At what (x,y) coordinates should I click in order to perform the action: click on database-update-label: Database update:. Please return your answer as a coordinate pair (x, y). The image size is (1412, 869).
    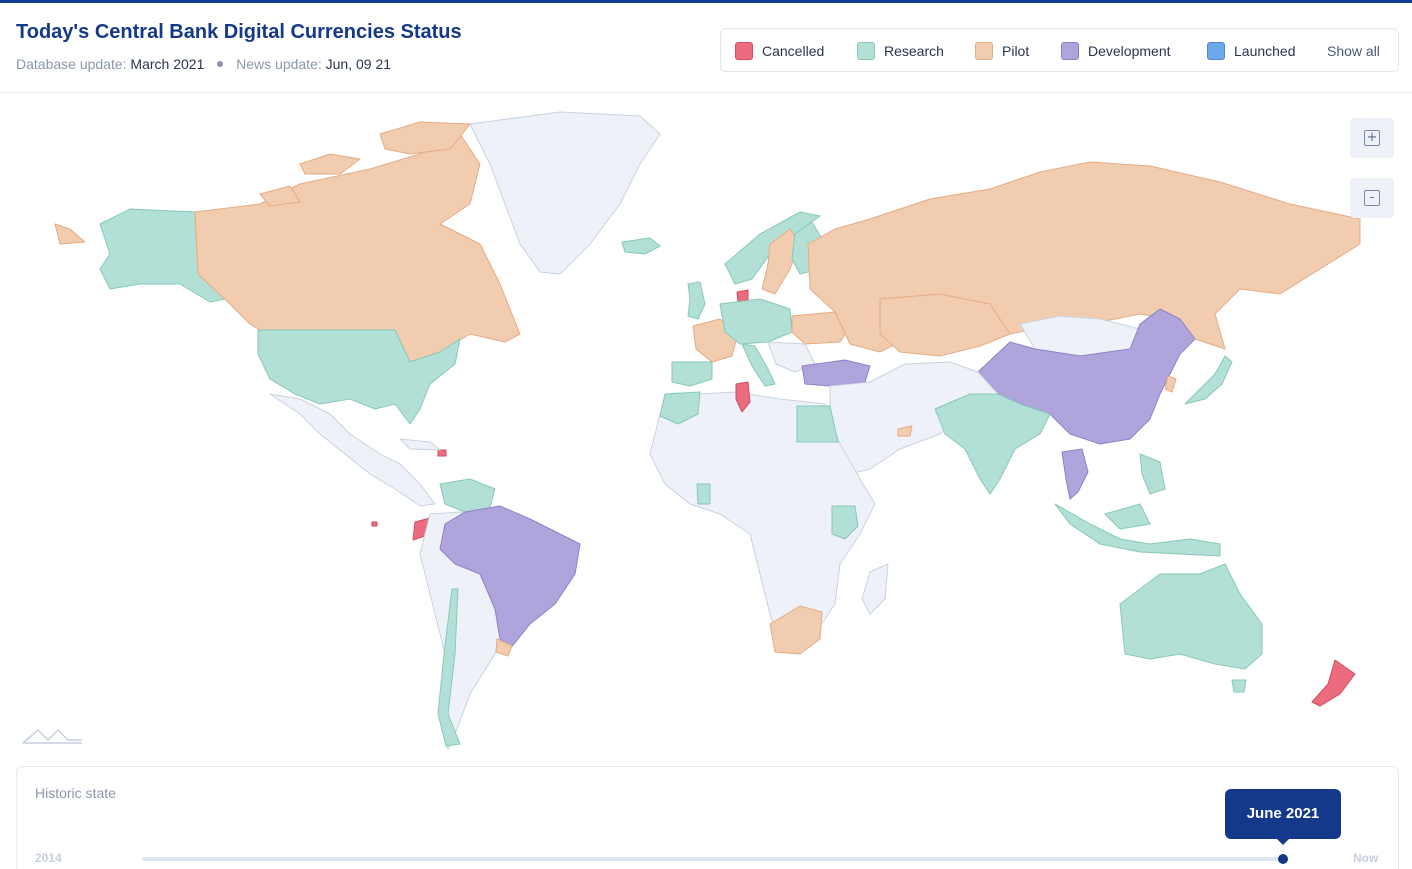
    Looking at the image, I should click on (71, 64).